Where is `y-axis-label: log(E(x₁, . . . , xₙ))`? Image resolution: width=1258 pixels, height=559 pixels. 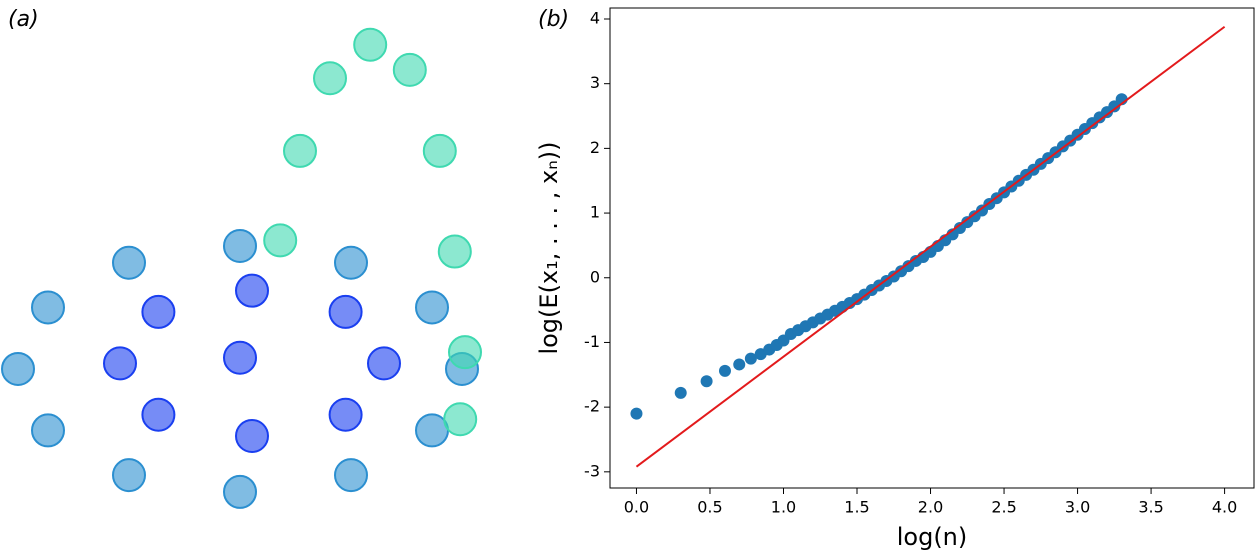
y-axis-label: log(E(x₁, . . . , xₙ)) is located at coordinates (549, 247).